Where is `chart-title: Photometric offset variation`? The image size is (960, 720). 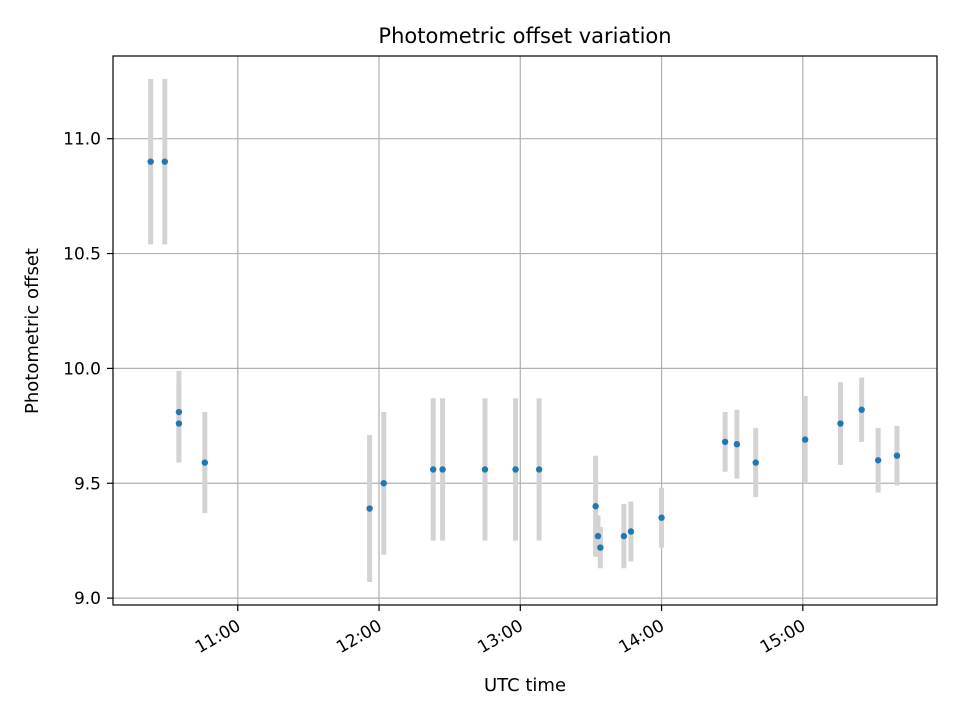 chart-title: Photometric offset variation is located at coordinates (524, 36).